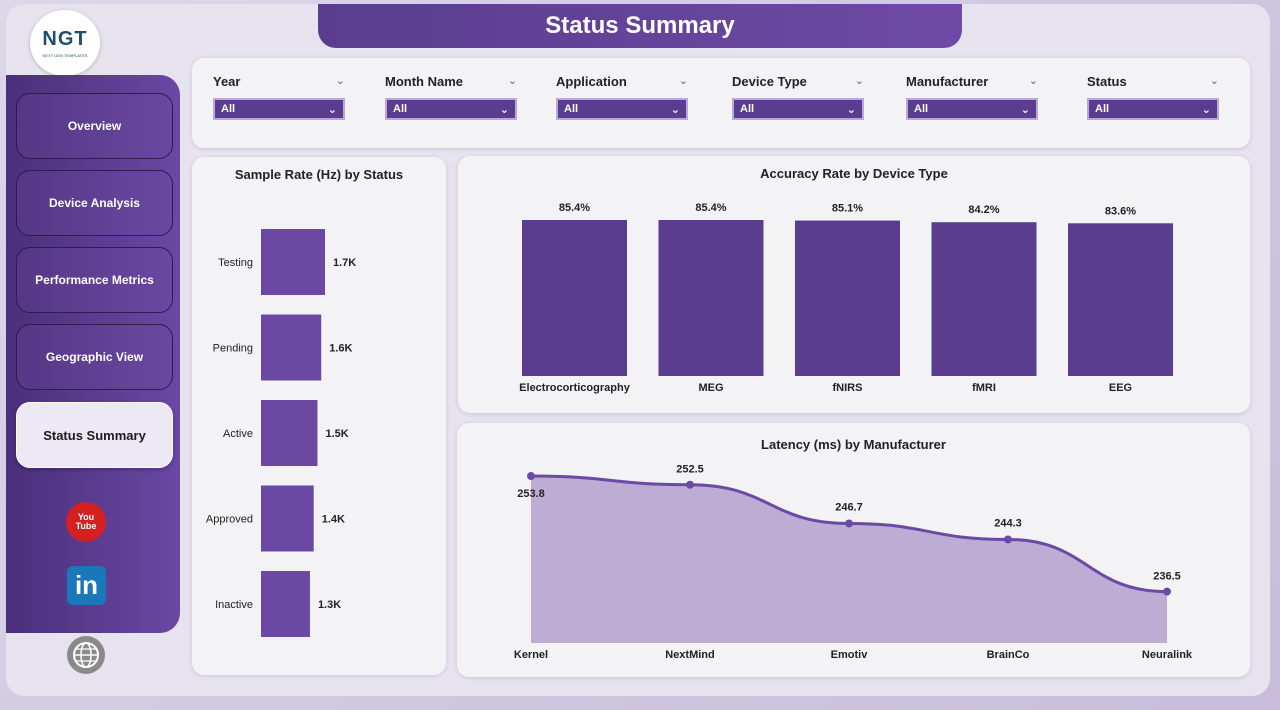  What do you see at coordinates (319, 174) in the screenshot?
I see `sample-rate-chart-title: Sample Rate (Hz) by Status` at bounding box center [319, 174].